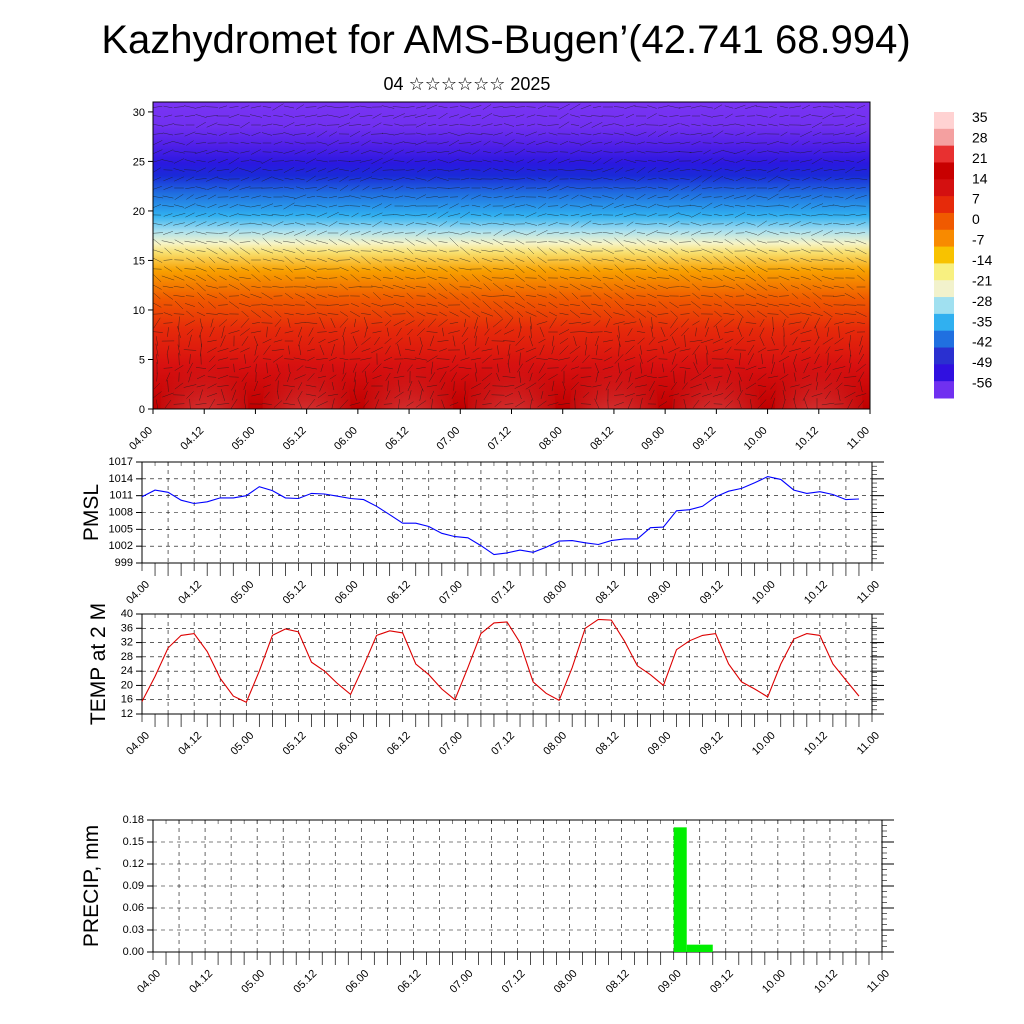 The image size is (1024, 1024). What do you see at coordinates (982, 260) in the screenshot?
I see `colorbar-label: -14` at bounding box center [982, 260].